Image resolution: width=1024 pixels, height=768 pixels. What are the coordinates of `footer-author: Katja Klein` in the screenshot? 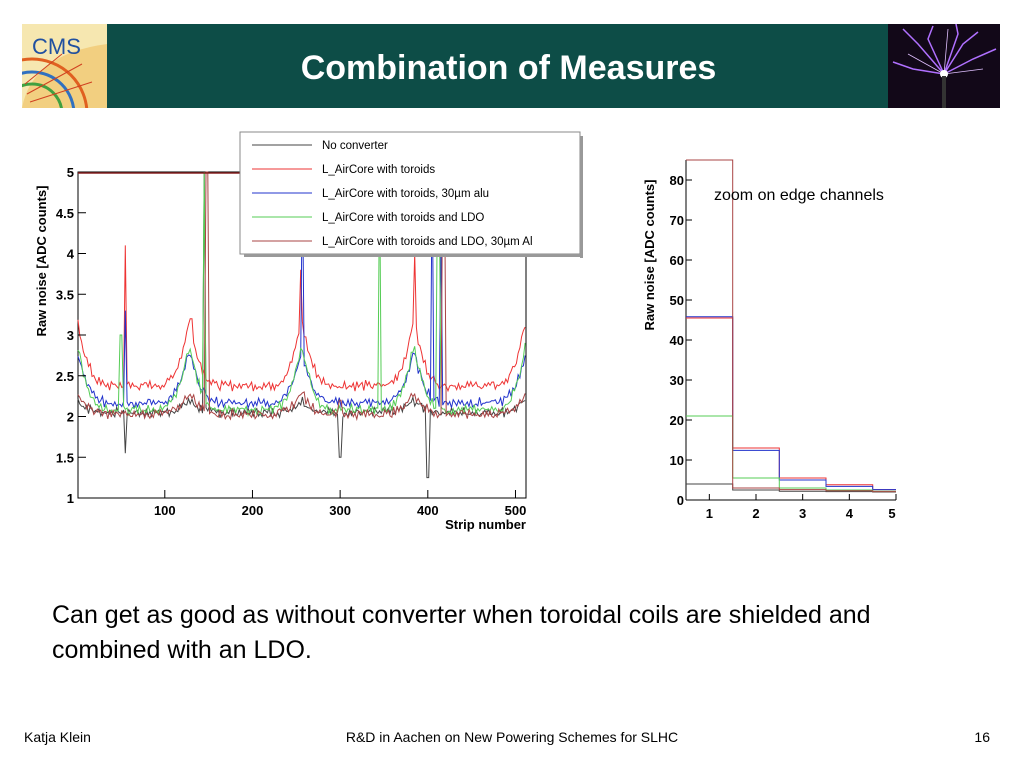 It's located at (57, 737).